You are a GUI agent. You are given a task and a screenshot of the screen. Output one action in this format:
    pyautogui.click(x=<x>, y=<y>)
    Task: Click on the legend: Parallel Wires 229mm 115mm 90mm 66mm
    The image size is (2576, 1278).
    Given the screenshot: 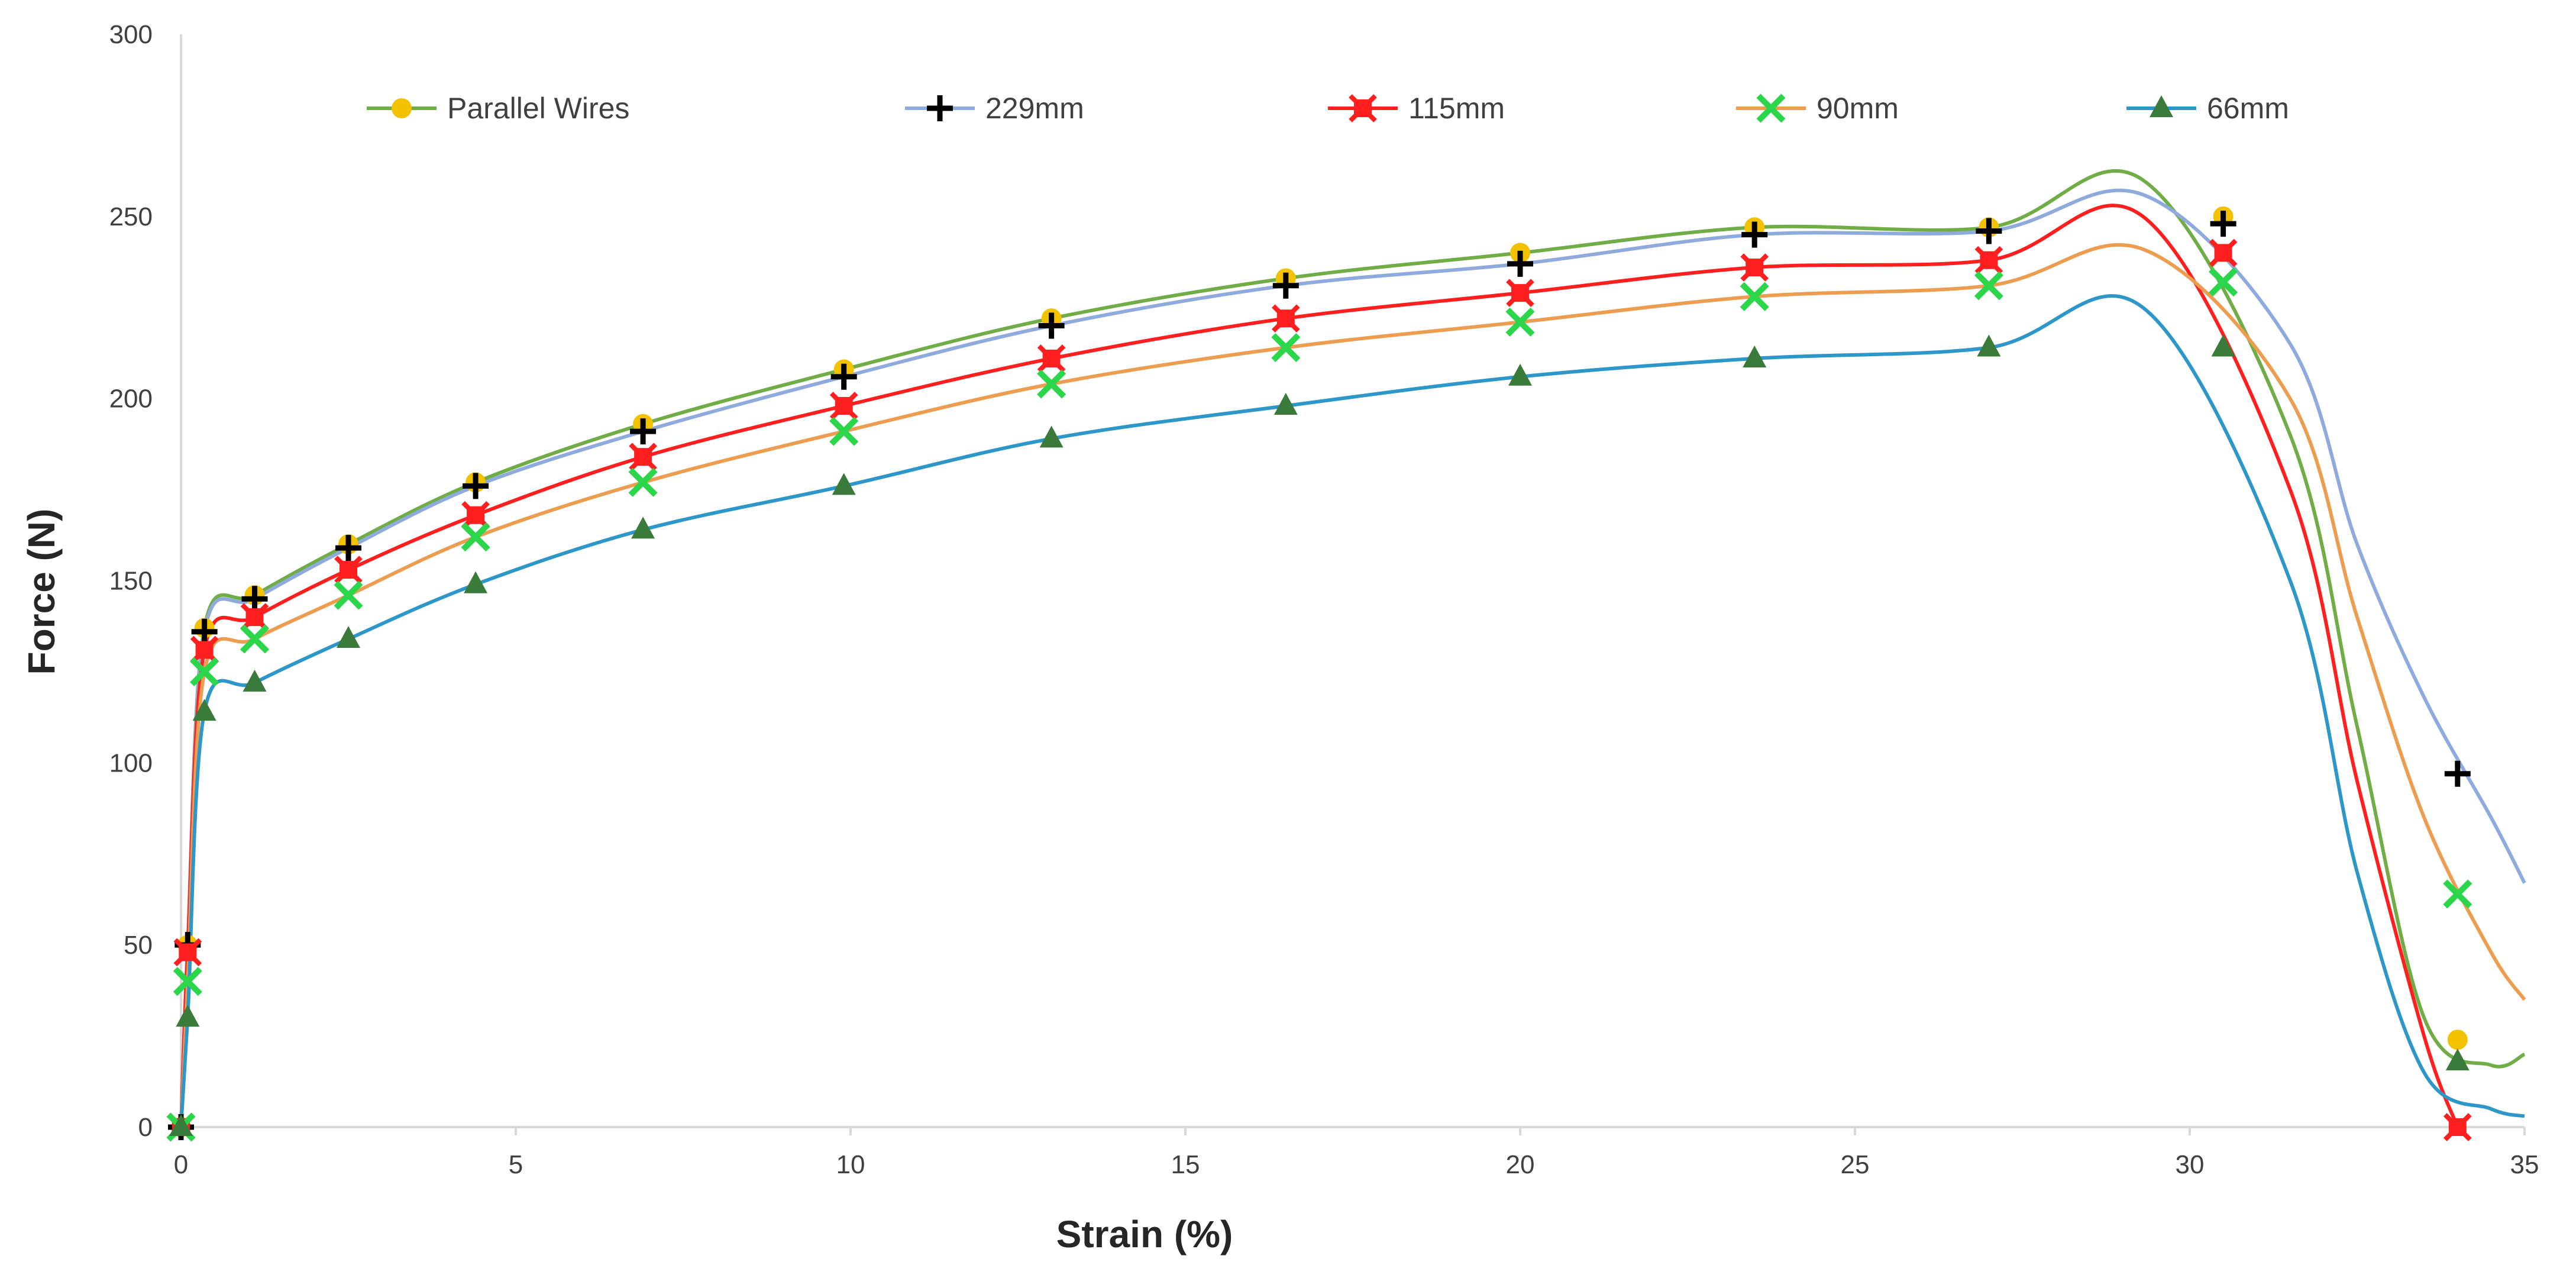 What is the action you would take?
    pyautogui.click(x=1328, y=108)
    